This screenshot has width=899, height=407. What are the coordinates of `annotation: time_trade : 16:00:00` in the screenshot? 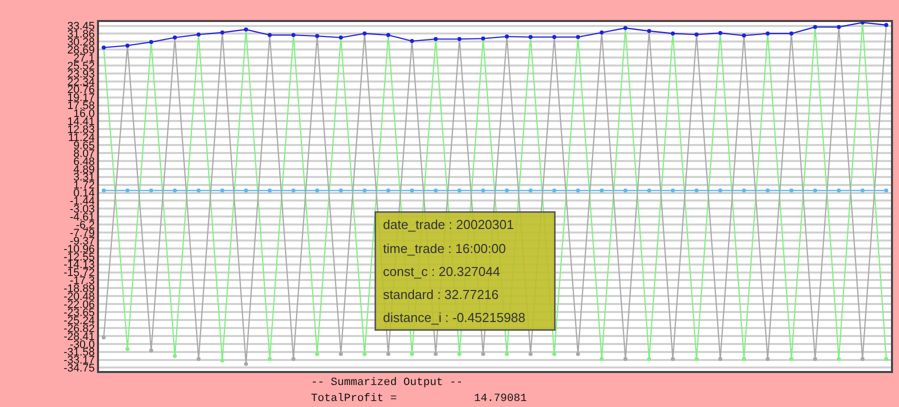 It's located at (444, 248).